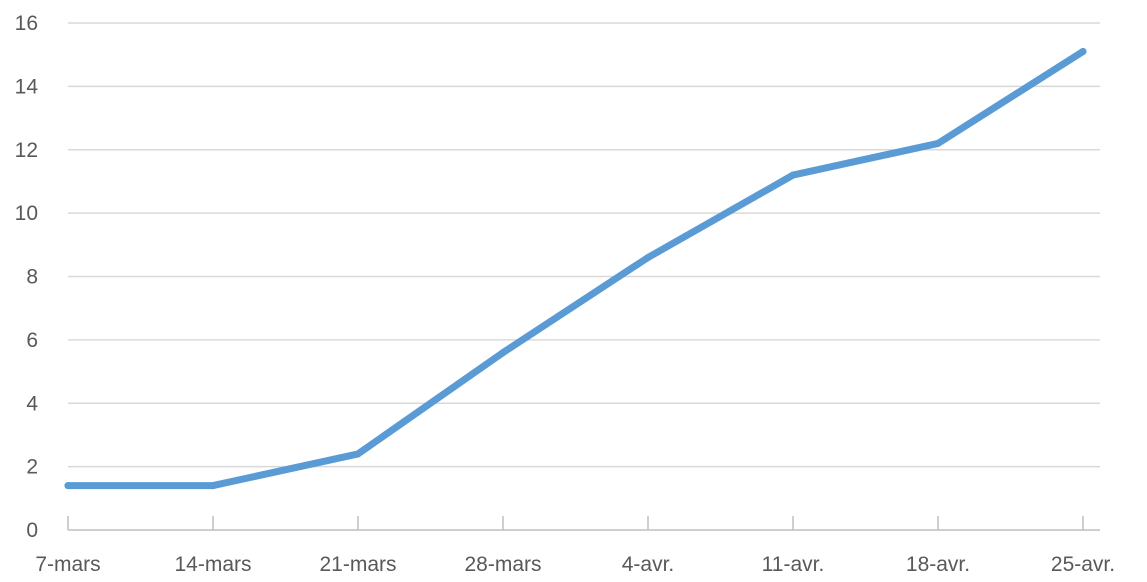  I want to click on y-tick-label: 16, so click(26, 23).